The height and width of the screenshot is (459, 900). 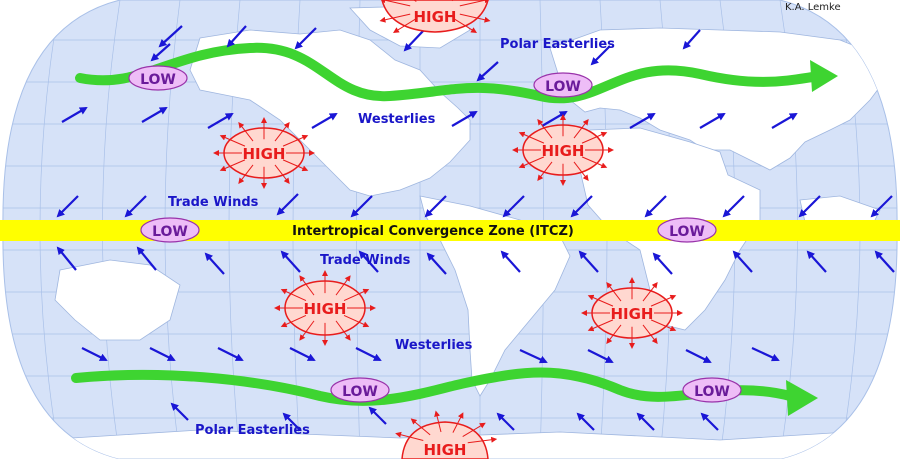 I want to click on westerlies-south-label: Westerlies, so click(x=434, y=345).